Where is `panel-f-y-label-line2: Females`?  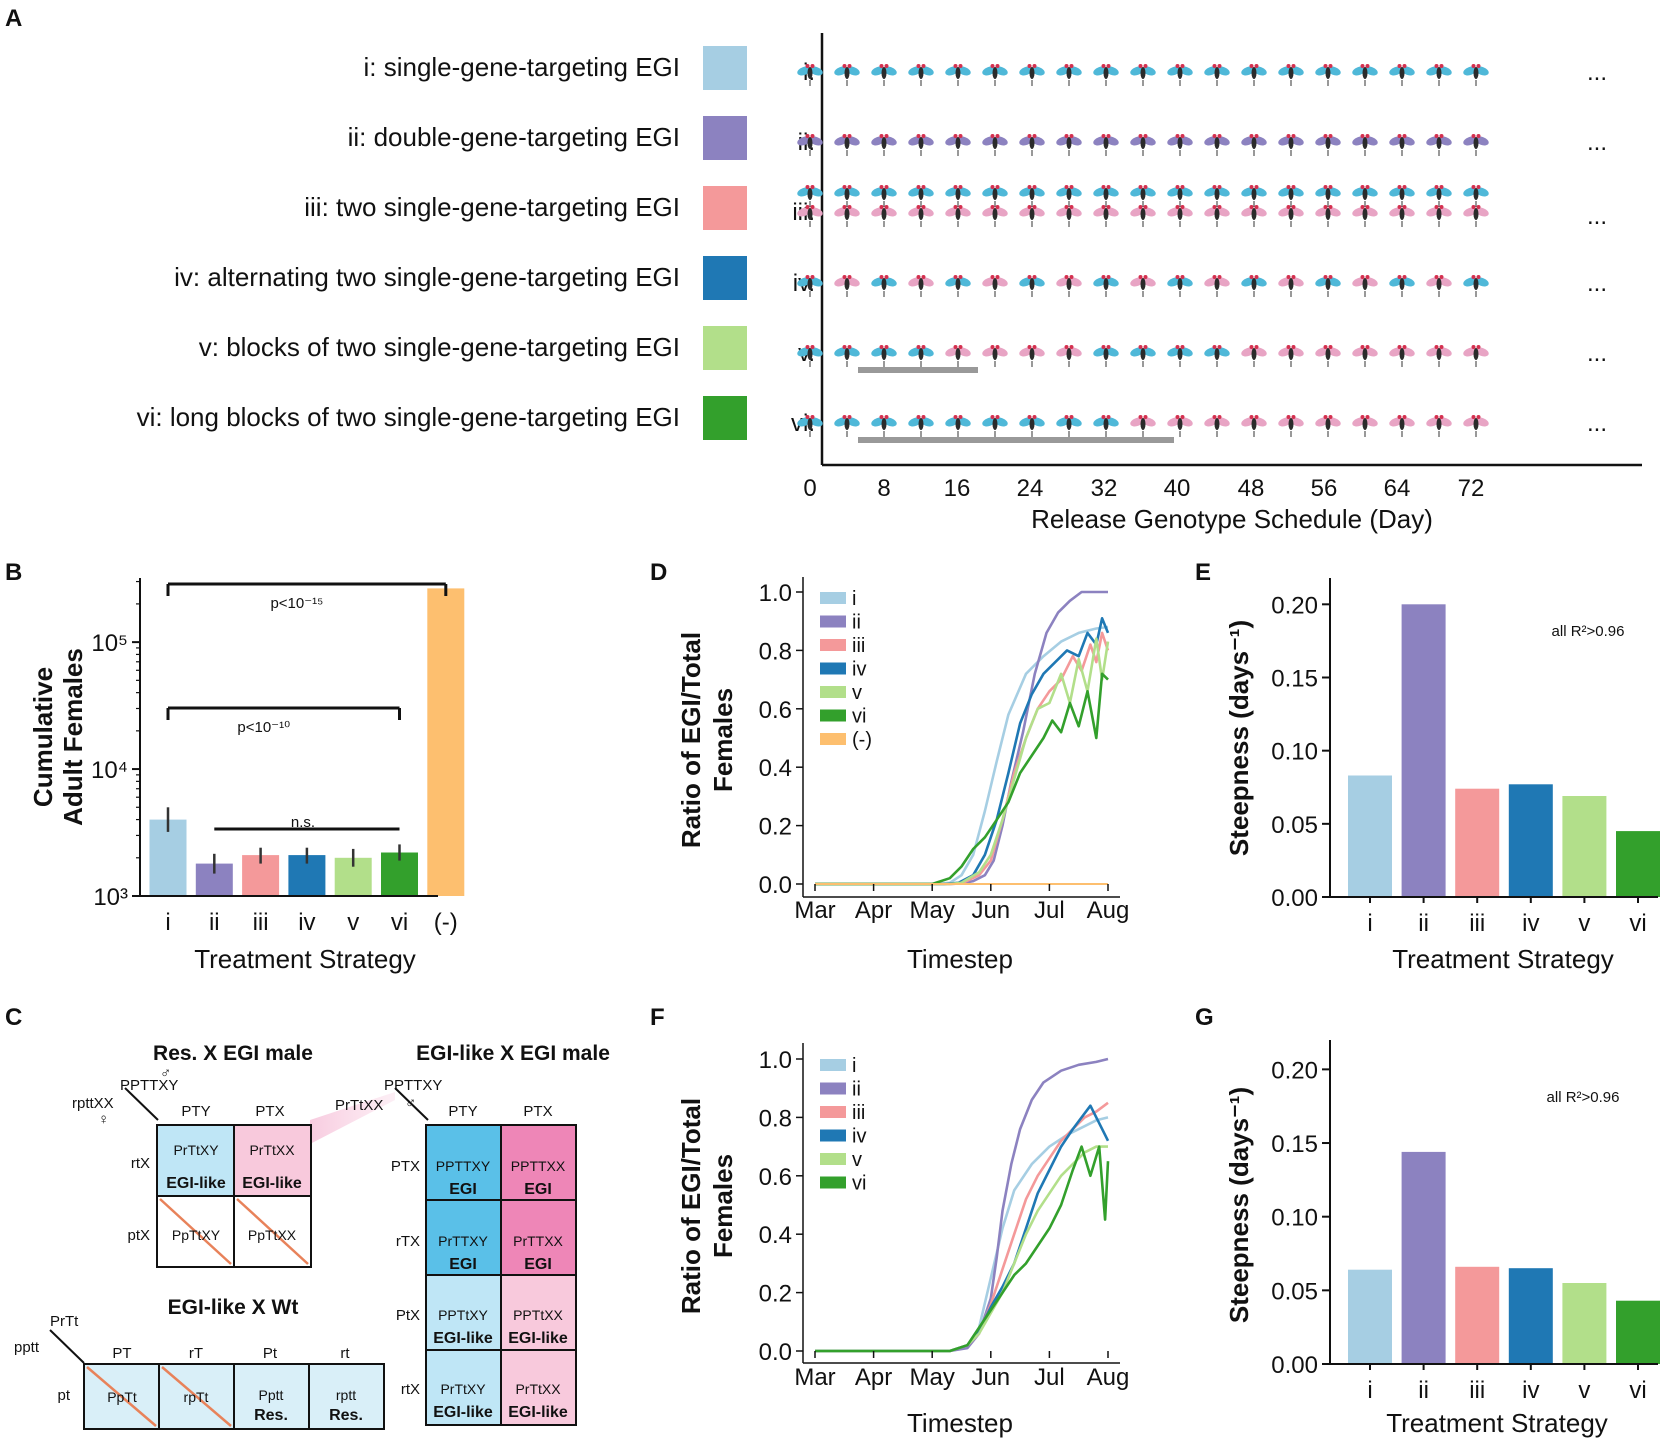
panel-f-y-label-line2: Females is located at coordinates (723, 1206).